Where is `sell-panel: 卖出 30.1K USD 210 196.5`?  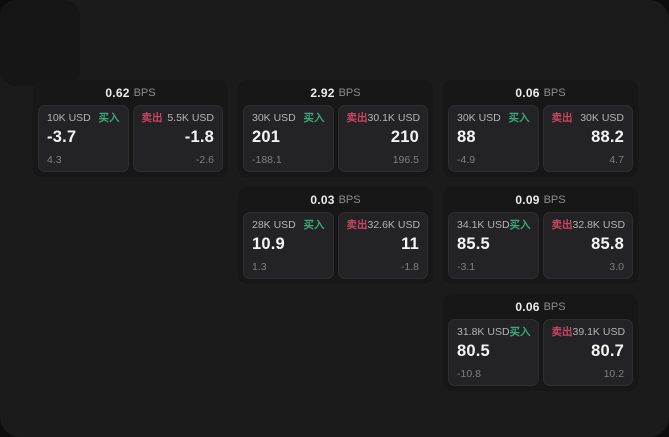 sell-panel: 卖出 30.1K USD 210 196.5 is located at coordinates (382, 138).